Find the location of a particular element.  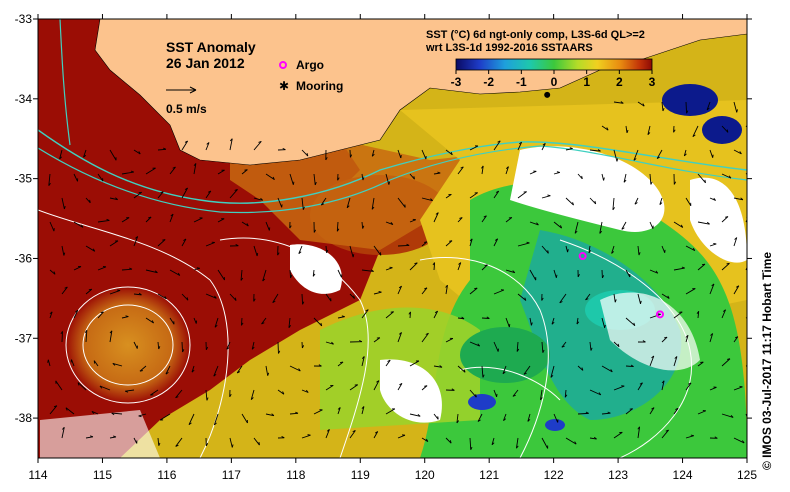

colorbar-tick-label: 2 is located at coordinates (619, 82).